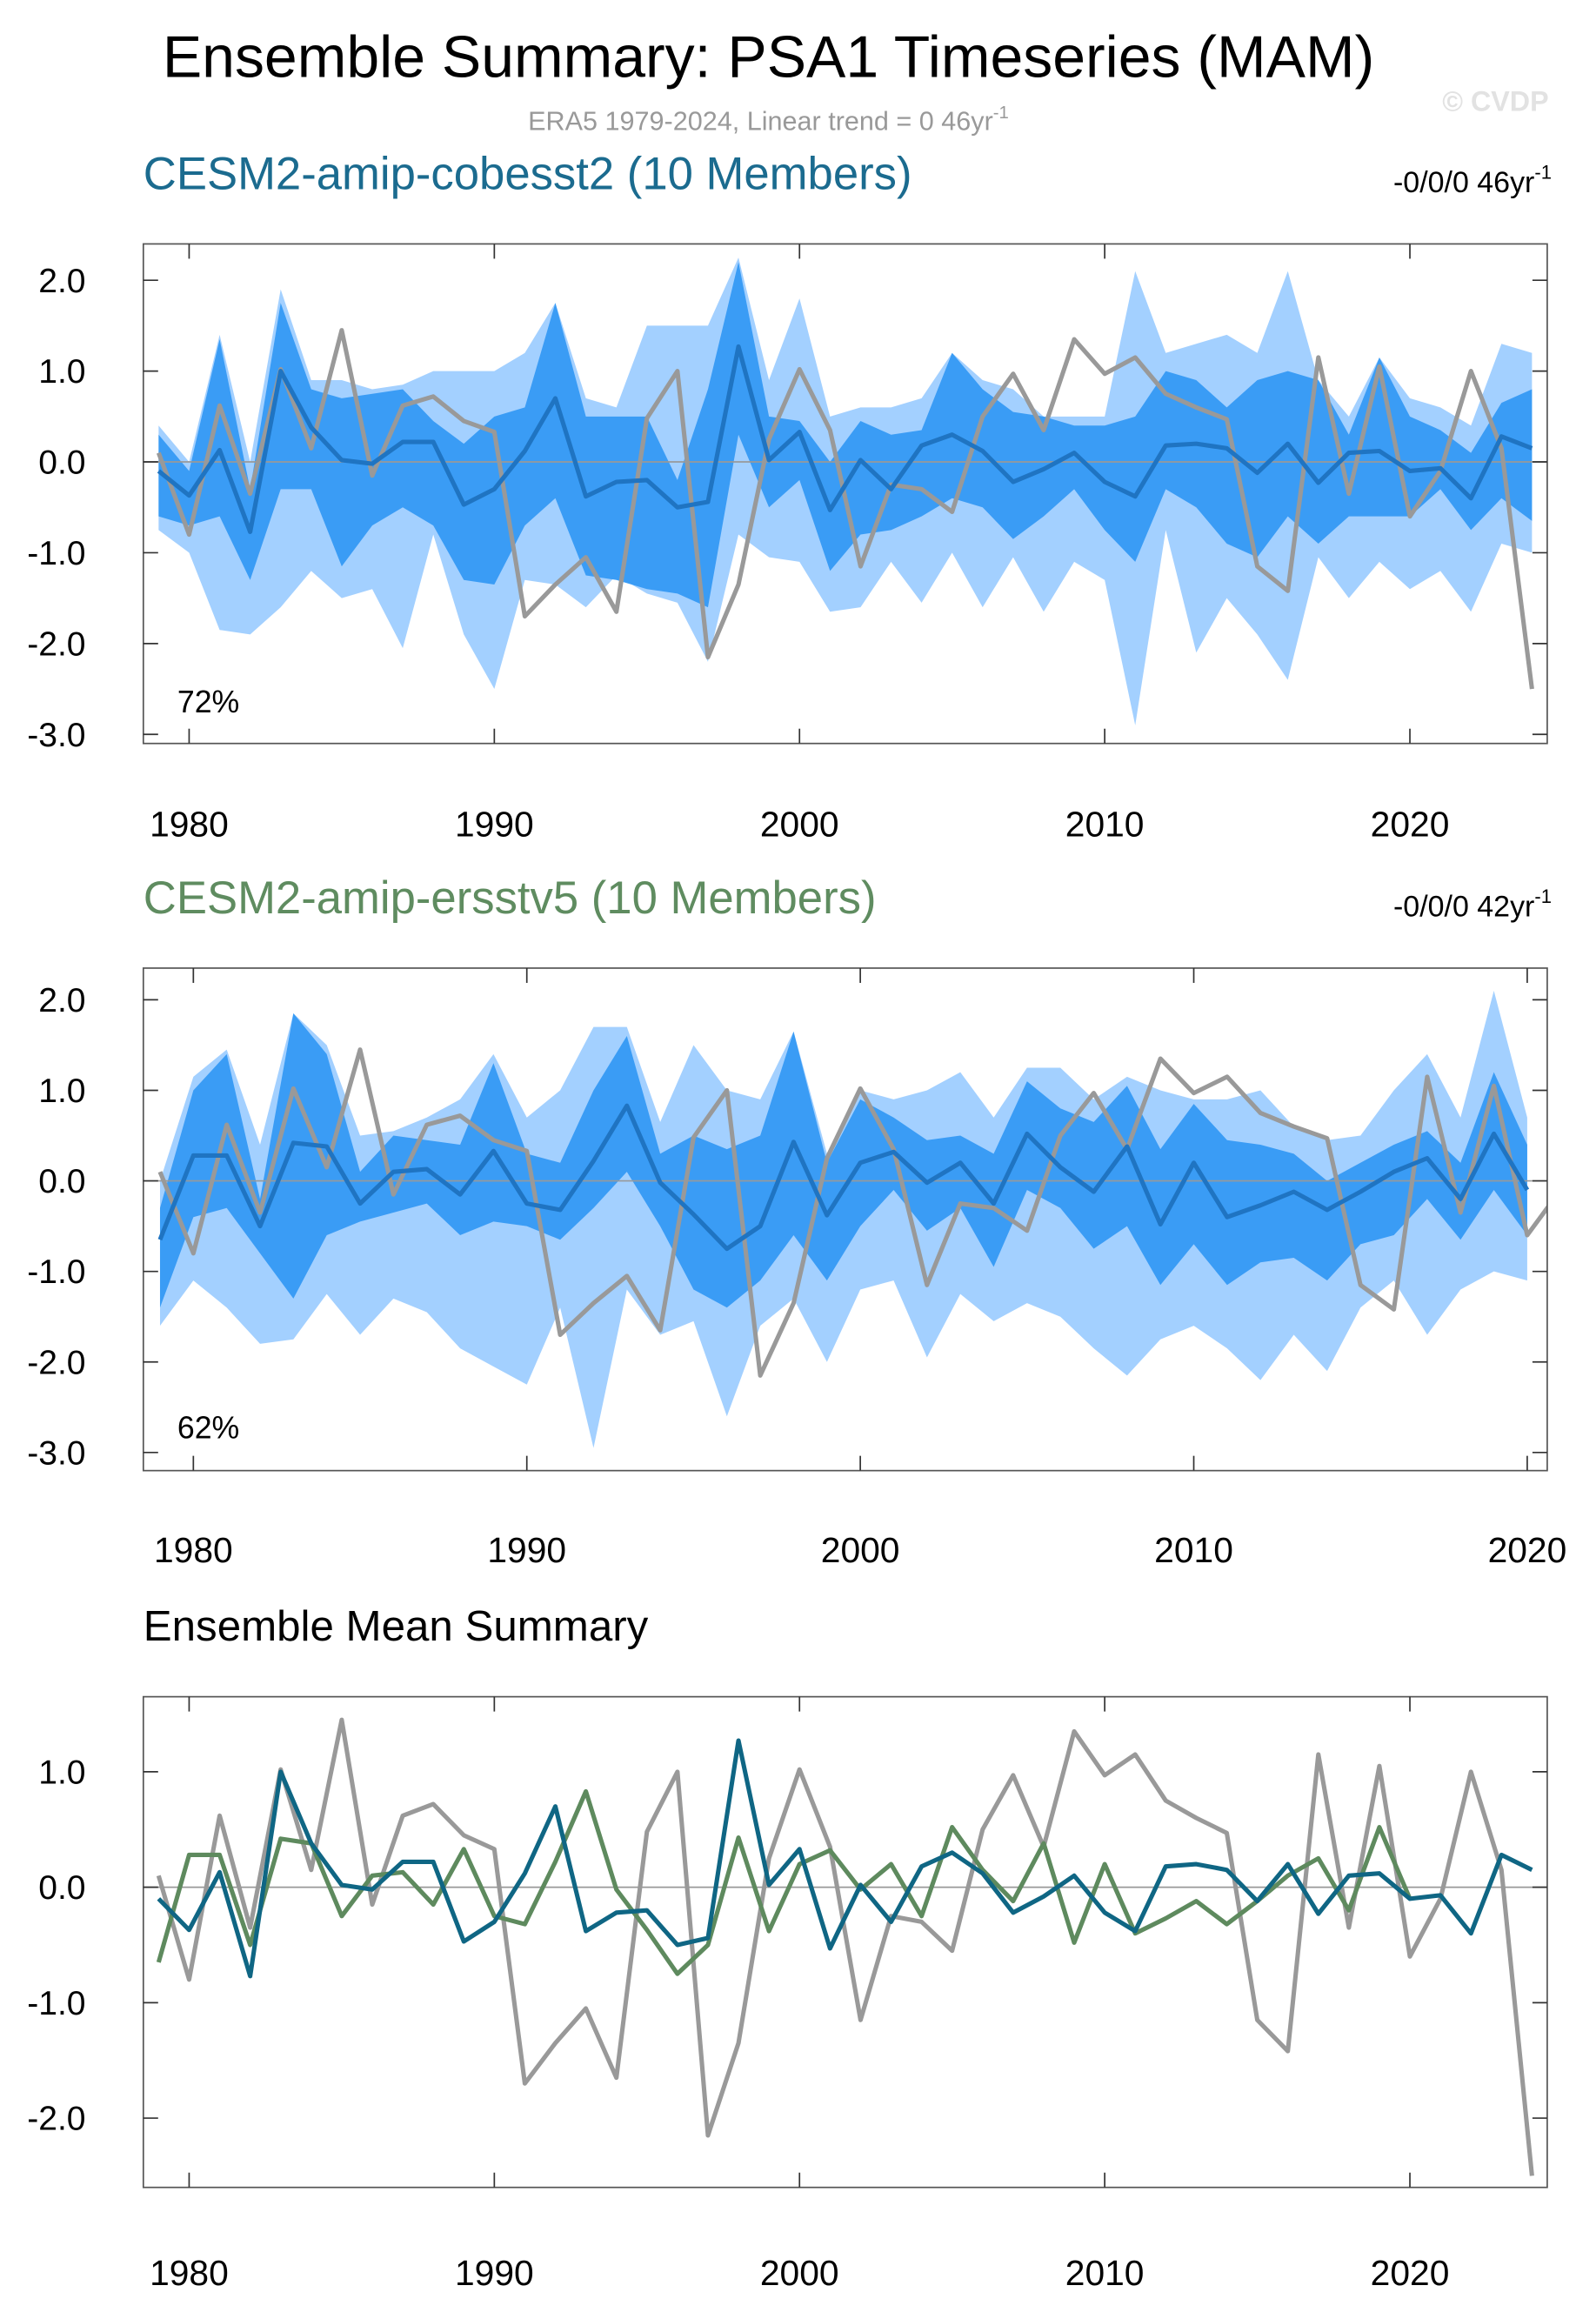  Describe the element at coordinates (1495, 101) in the screenshot. I see `watermark: © CVDP` at that location.